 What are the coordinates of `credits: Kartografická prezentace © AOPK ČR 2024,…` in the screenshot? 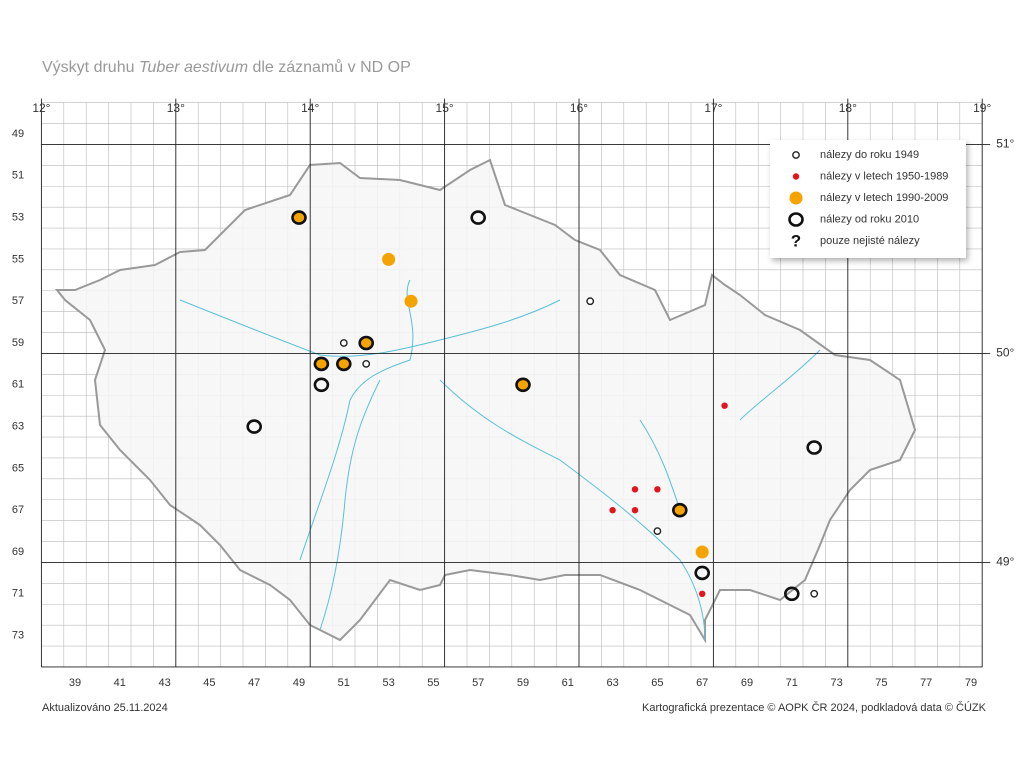 It's located at (814, 707).